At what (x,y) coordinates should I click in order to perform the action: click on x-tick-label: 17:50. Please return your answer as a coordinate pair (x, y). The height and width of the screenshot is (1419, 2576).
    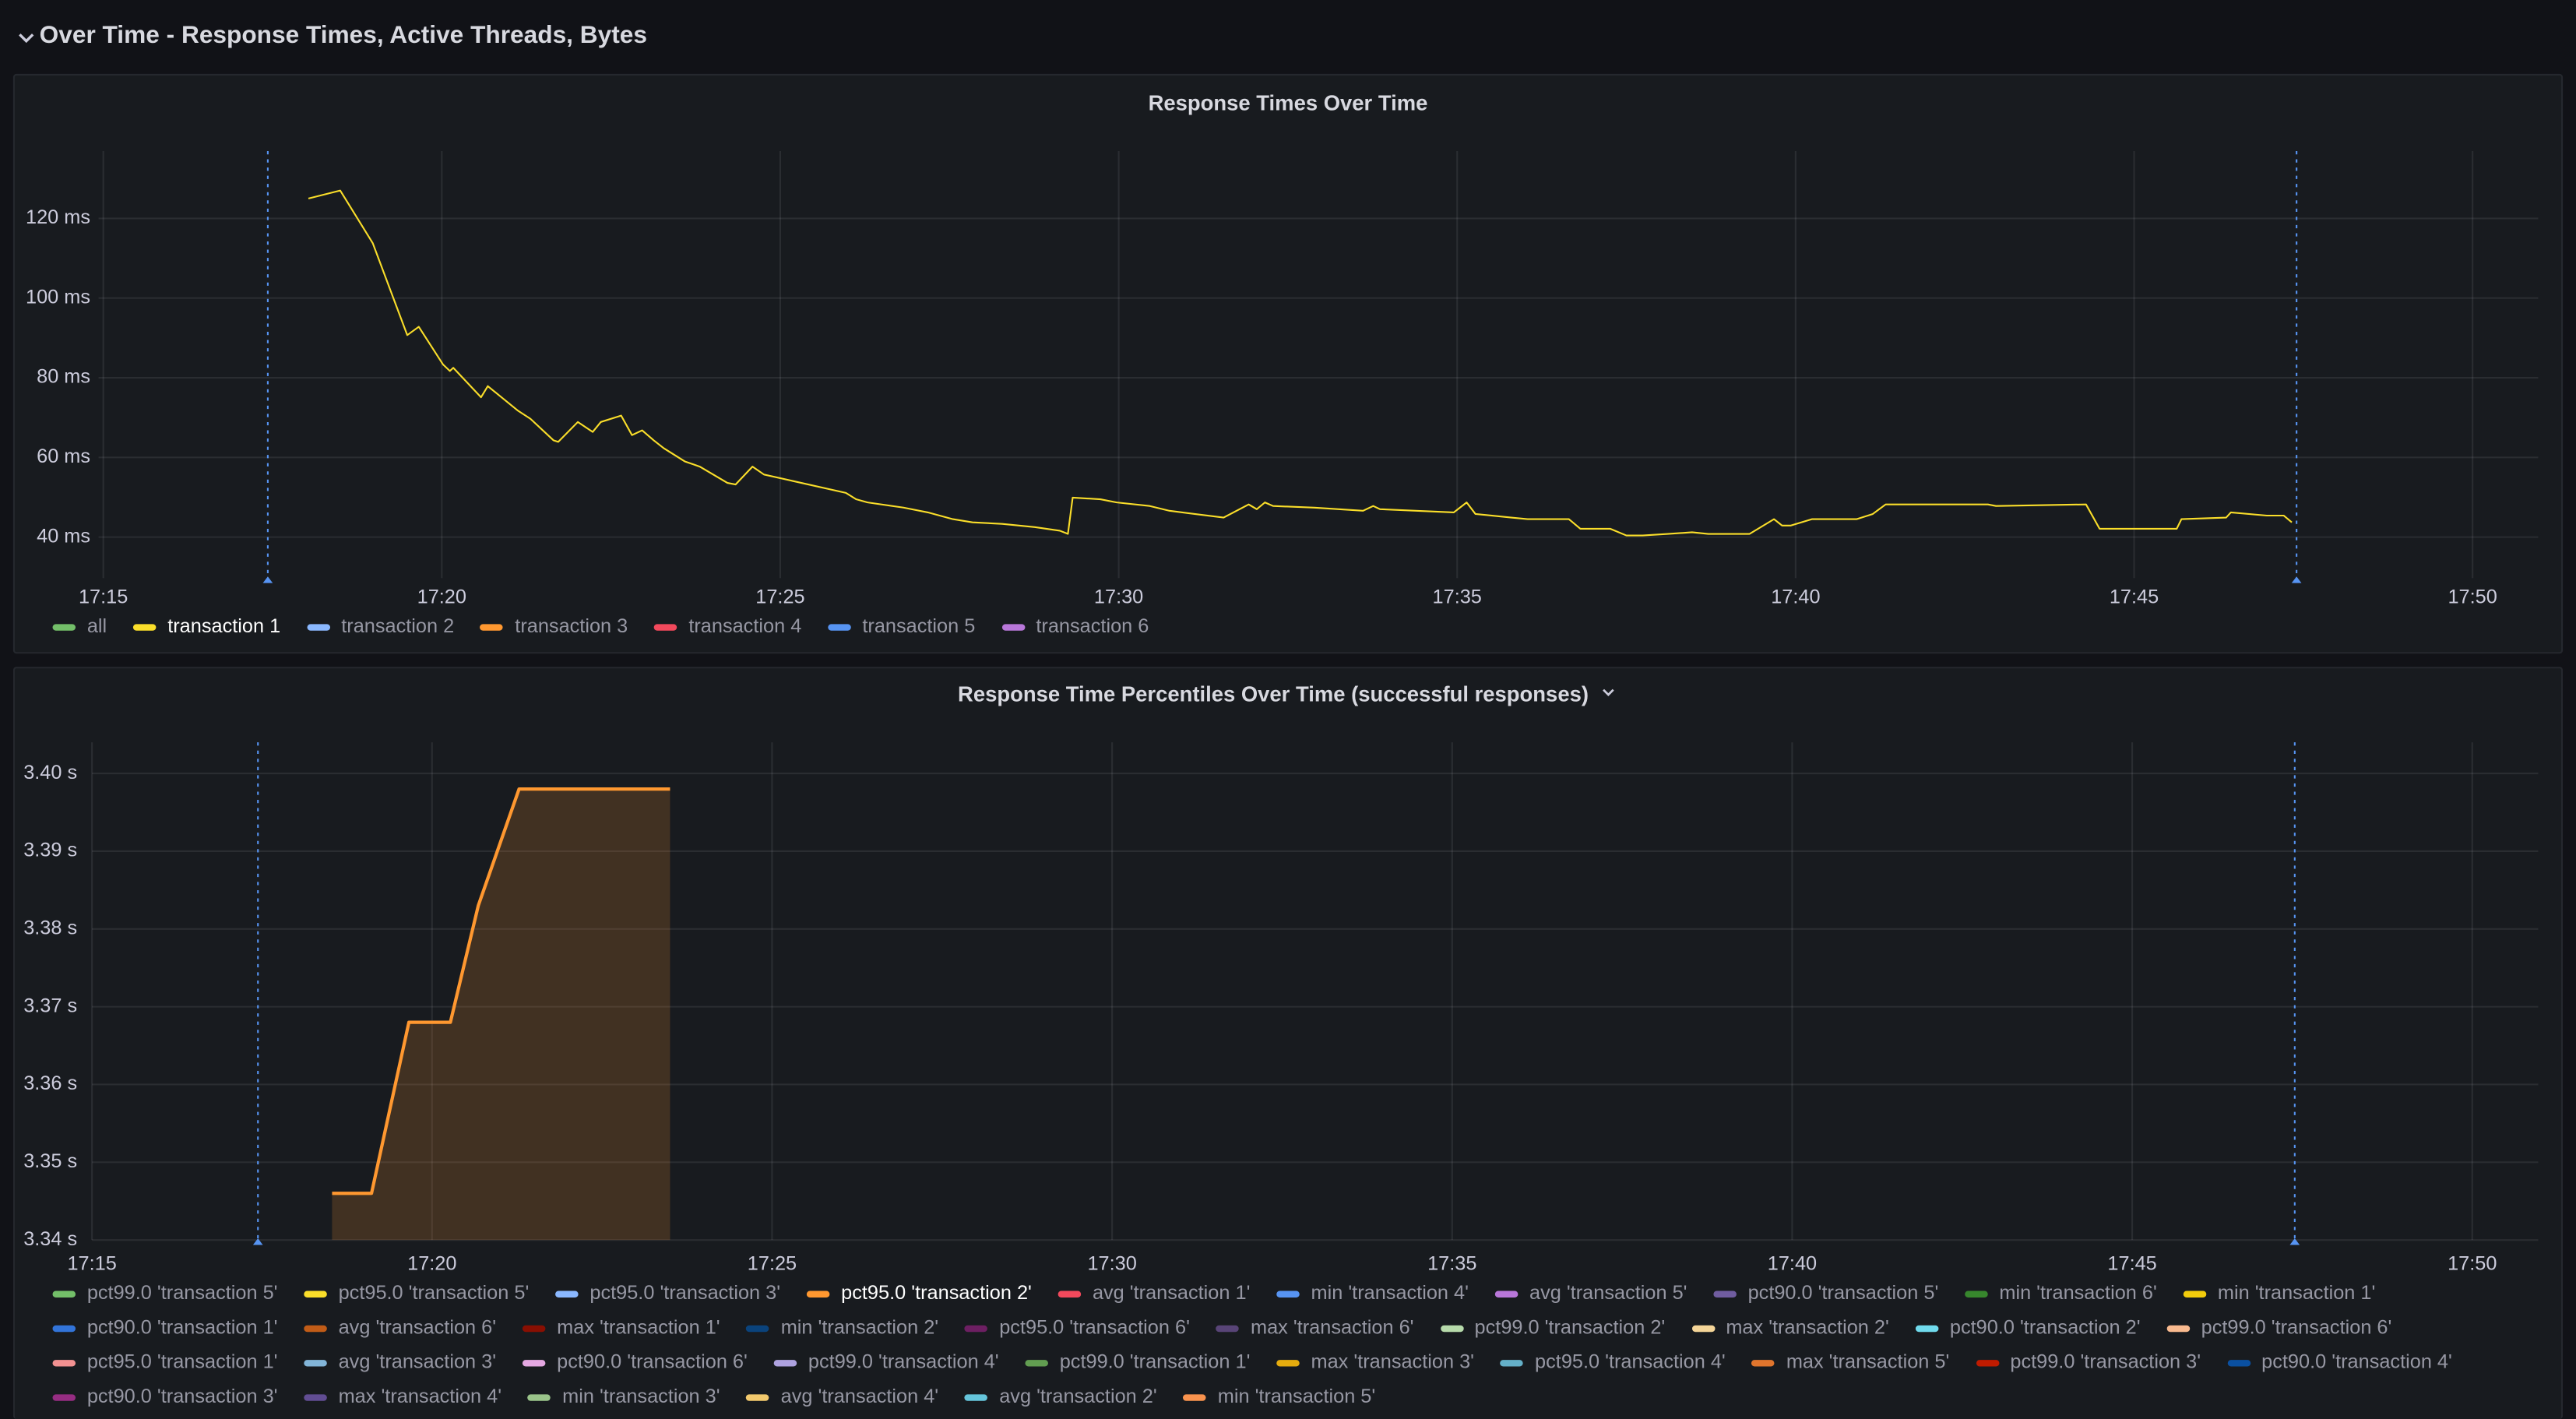
    Looking at the image, I should click on (2472, 1263).